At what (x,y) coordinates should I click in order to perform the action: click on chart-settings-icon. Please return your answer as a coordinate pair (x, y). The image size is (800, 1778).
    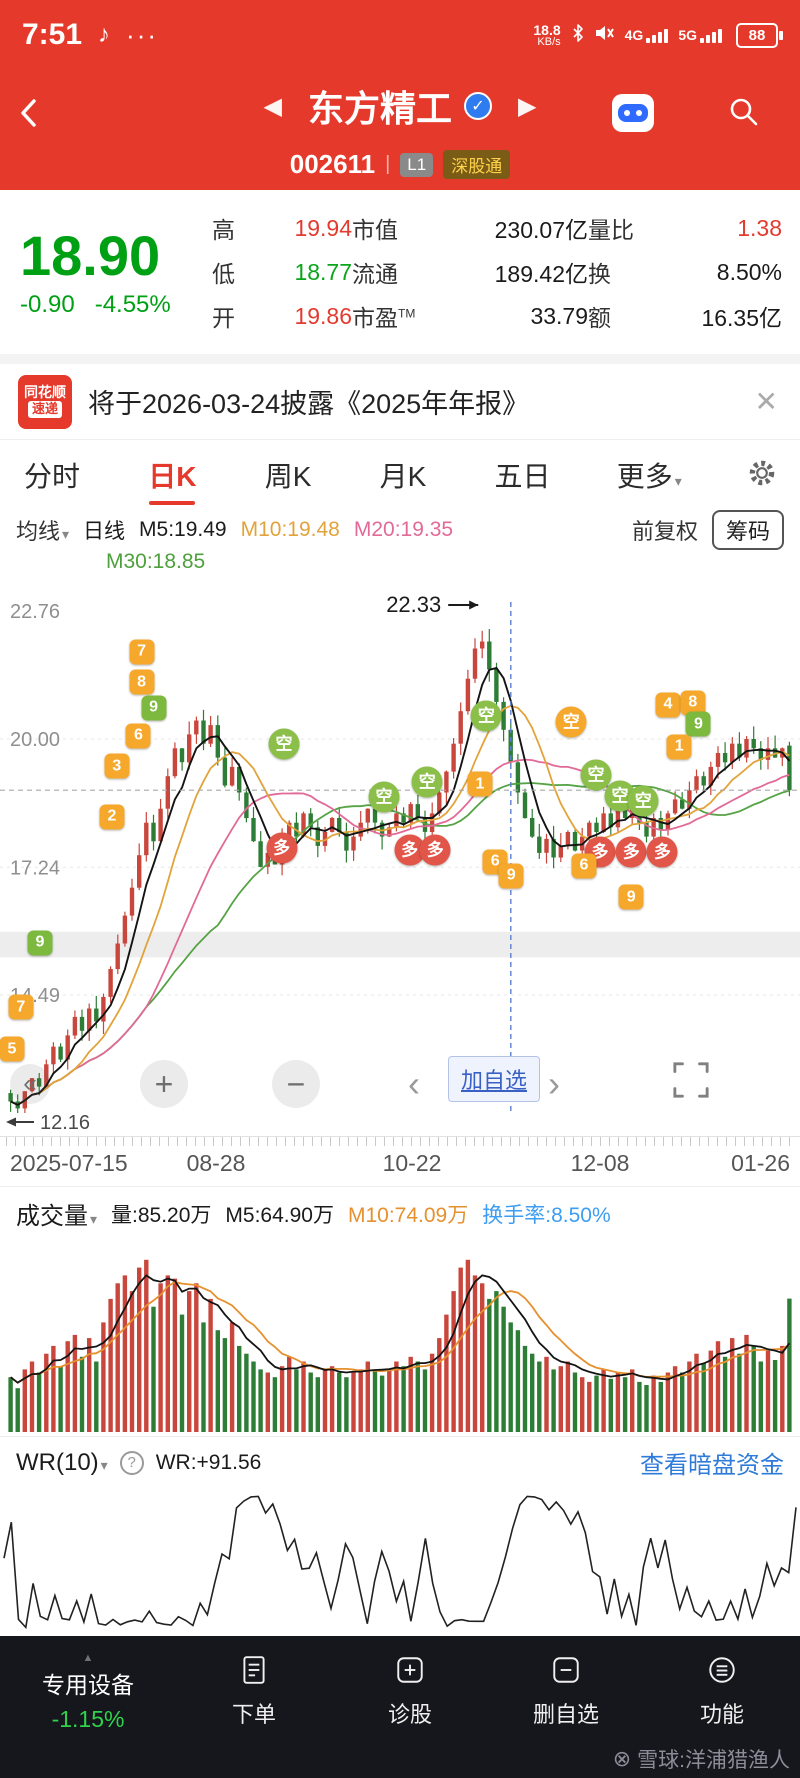
    Looking at the image, I should click on (762, 475).